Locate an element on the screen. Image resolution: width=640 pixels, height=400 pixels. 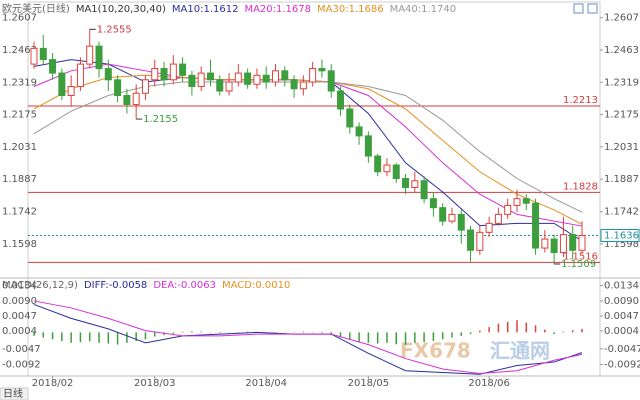
level-label: 1.1828 is located at coordinates (580, 186).